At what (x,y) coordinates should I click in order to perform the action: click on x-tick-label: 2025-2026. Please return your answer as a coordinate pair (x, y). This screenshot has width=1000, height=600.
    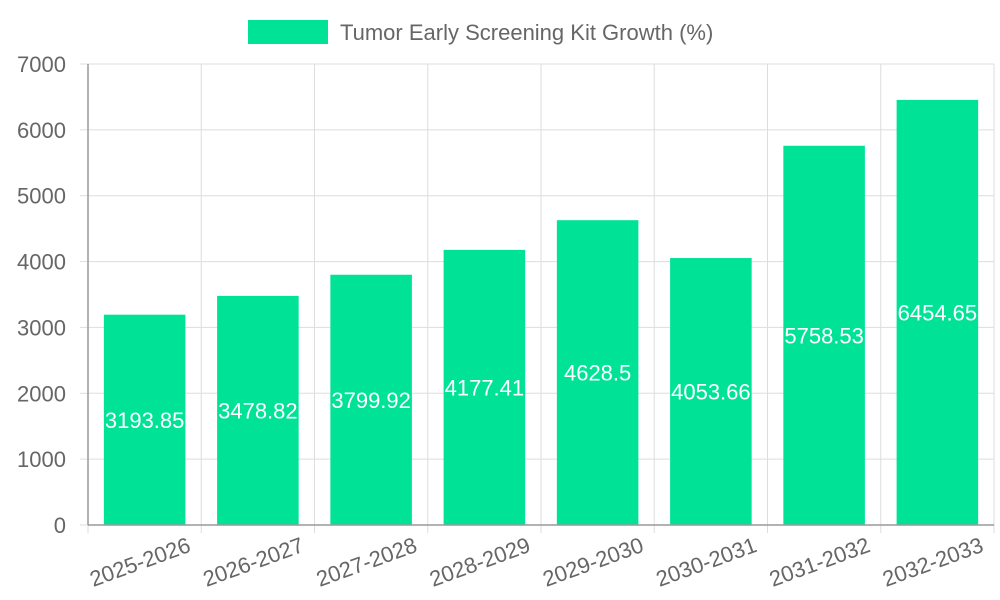
    Looking at the image, I should click on (139, 561).